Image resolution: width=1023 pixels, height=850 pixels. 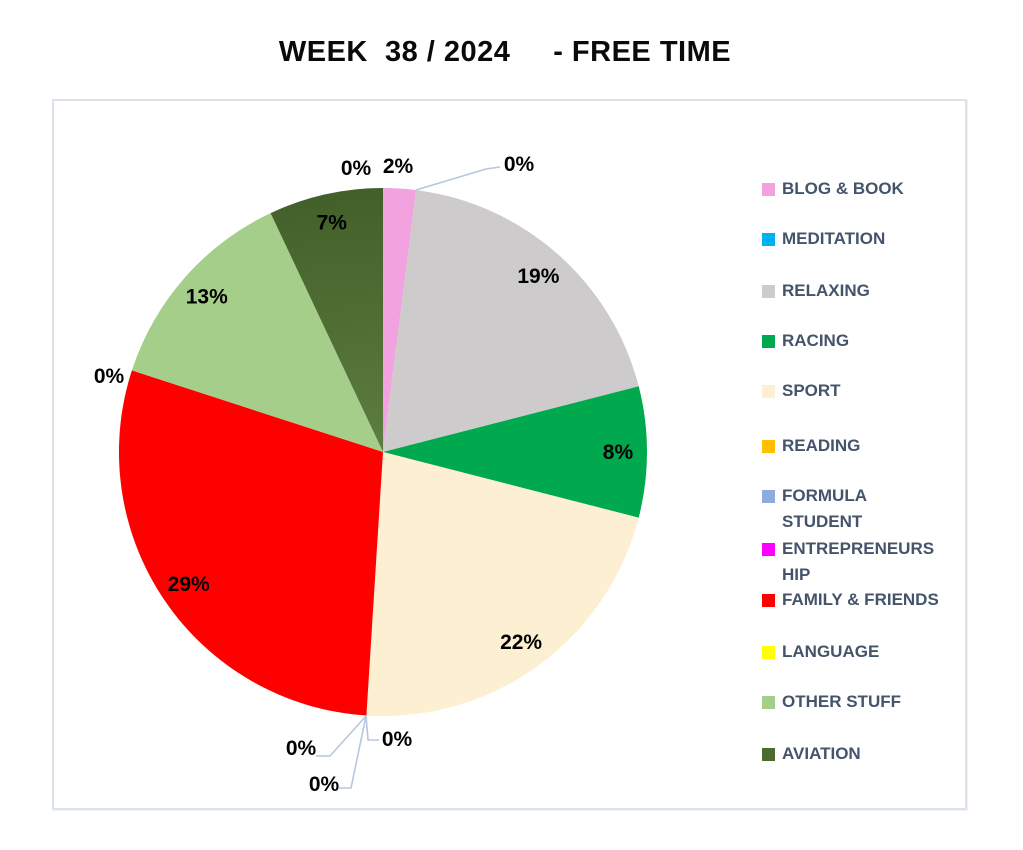 I want to click on legend-swatch-reading, so click(x=768, y=446).